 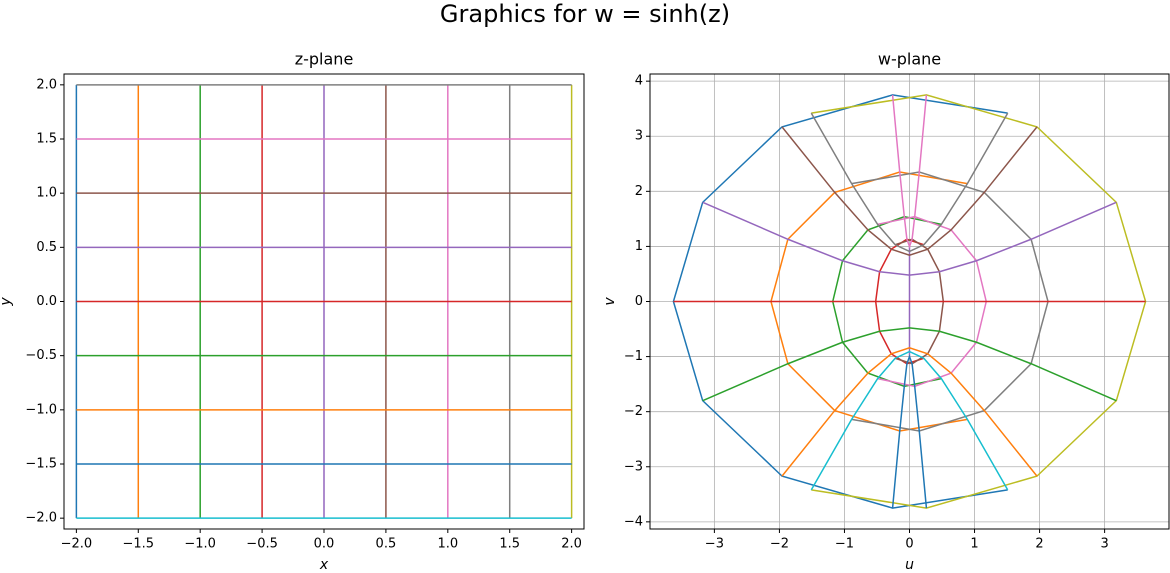 What do you see at coordinates (41, 518) in the screenshot?
I see `y-tick-label: −2.0` at bounding box center [41, 518].